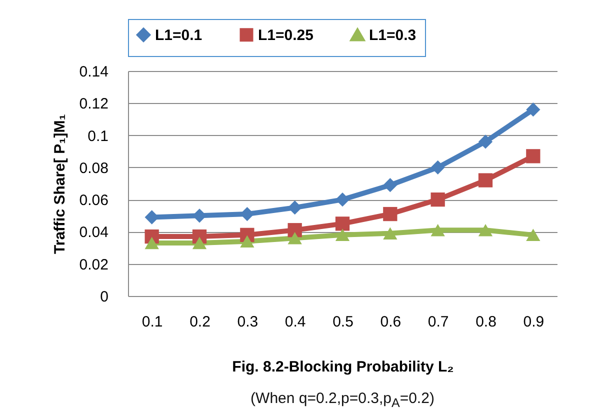  Describe the element at coordinates (392, 35) in the screenshot. I see `legend-label: L1=0.3` at that location.